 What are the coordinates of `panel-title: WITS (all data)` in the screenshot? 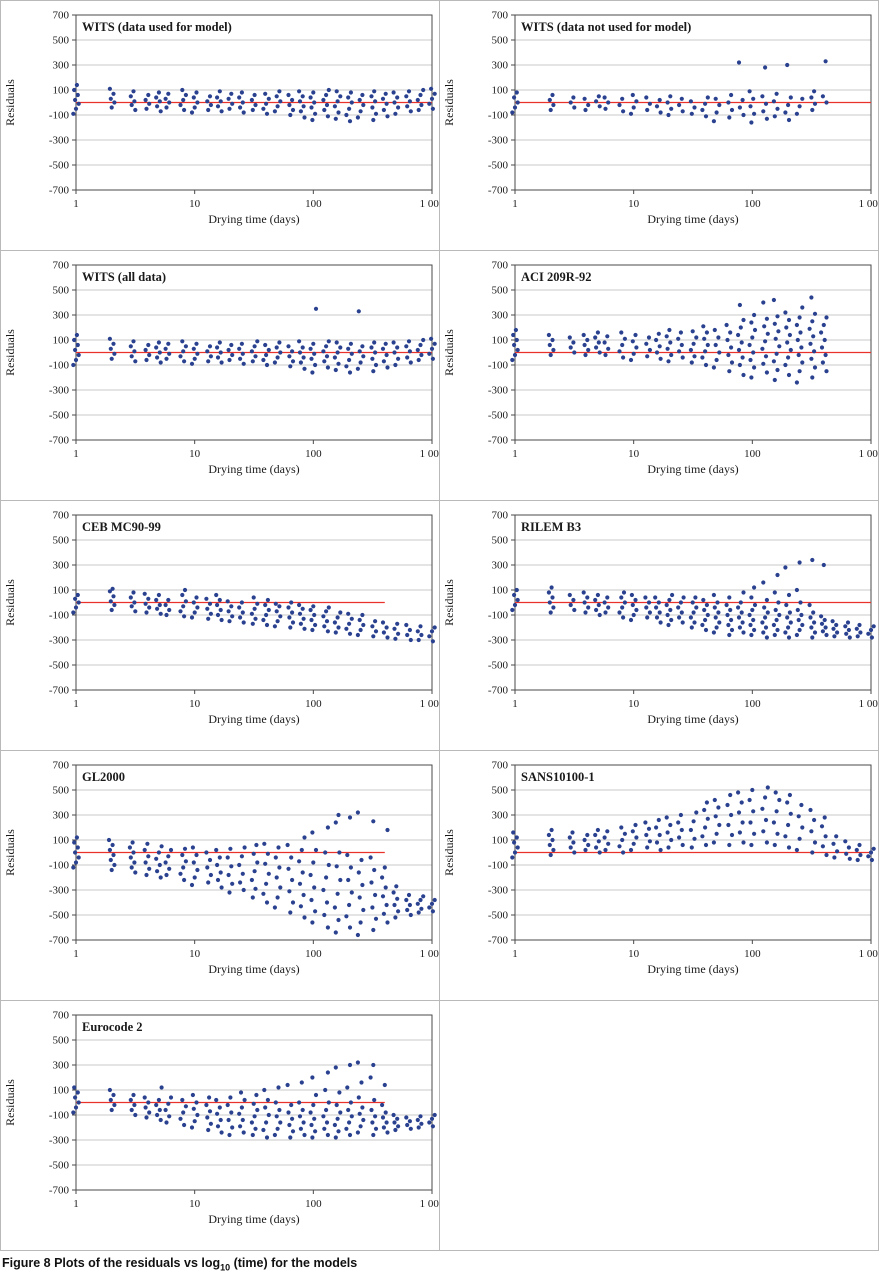 It's located at (124, 277).